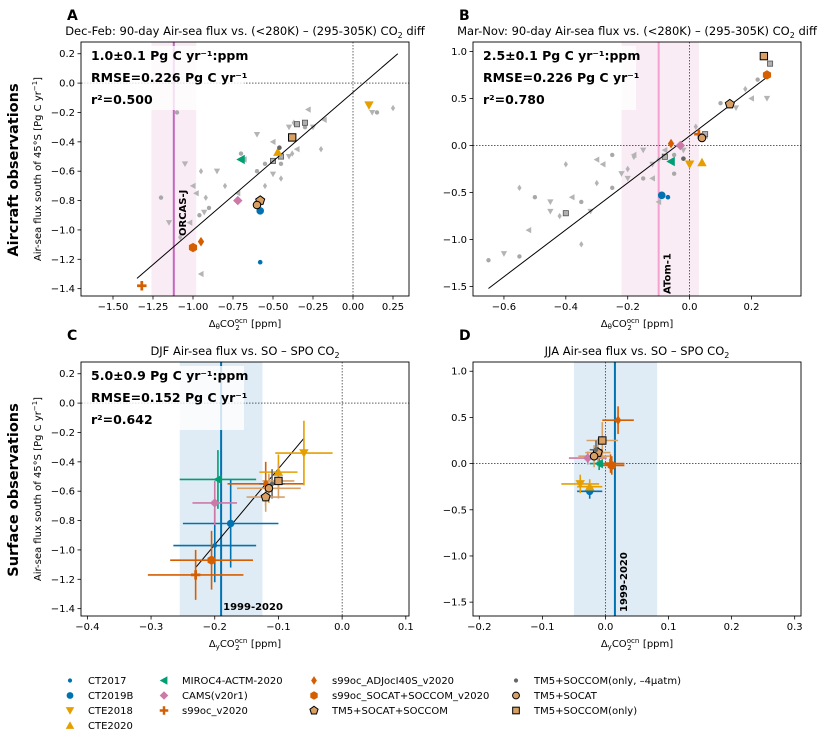  I want to click on legend-item: TM5+SOCAT+SOCCOM, so click(378, 711).